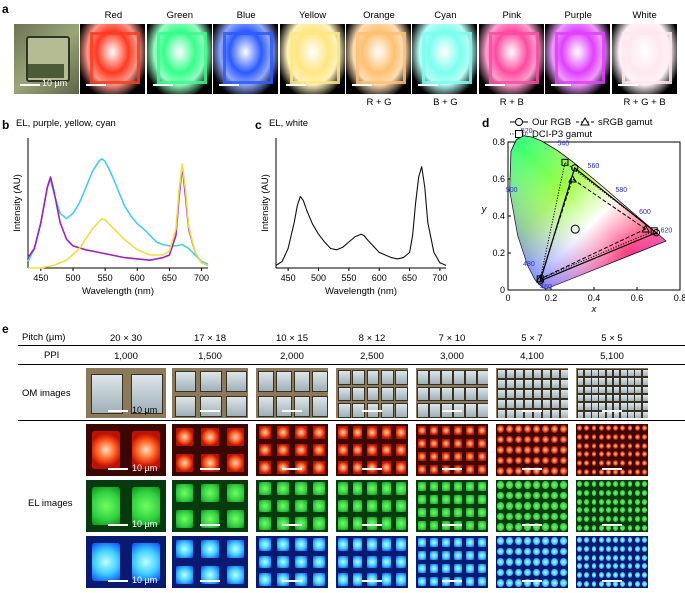 The image size is (685, 593). What do you see at coordinates (594, 298) in the screenshot?
I see `x-tick-label: 0.4` at bounding box center [594, 298].